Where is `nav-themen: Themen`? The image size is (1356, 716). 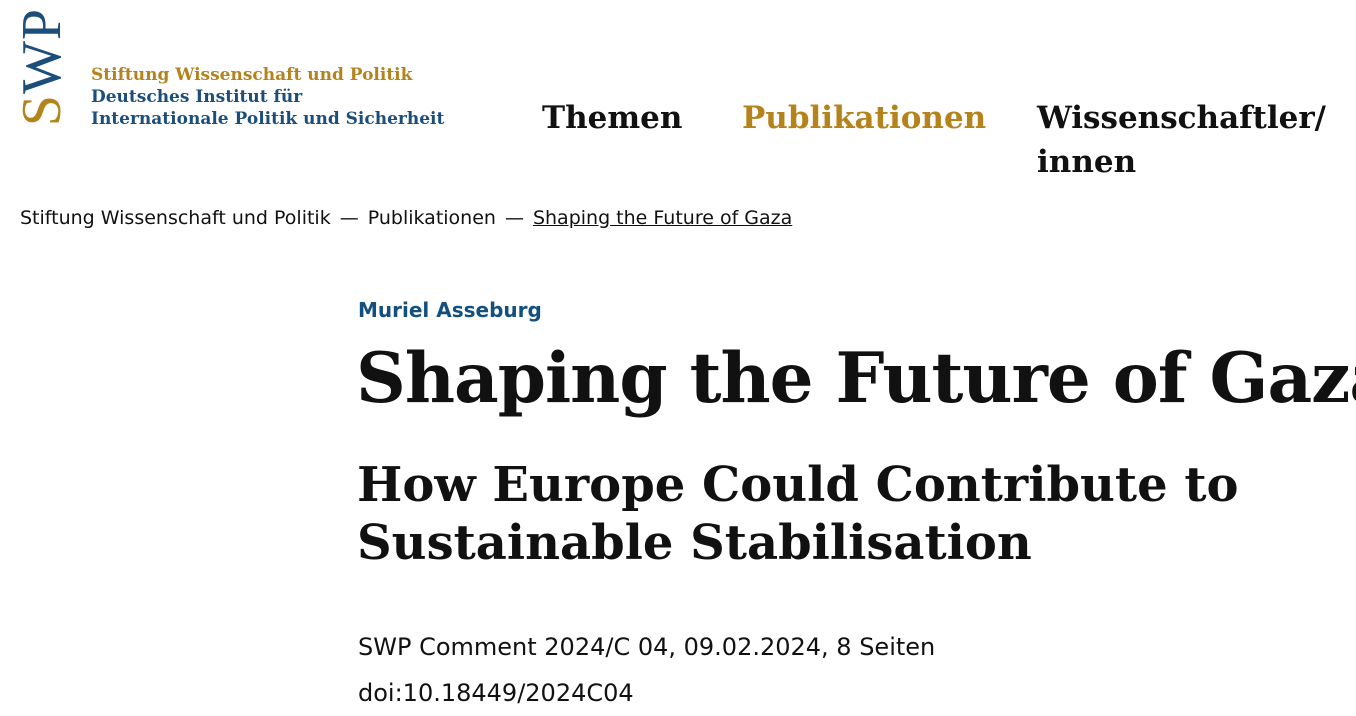 nav-themen: Themen is located at coordinates (612, 118).